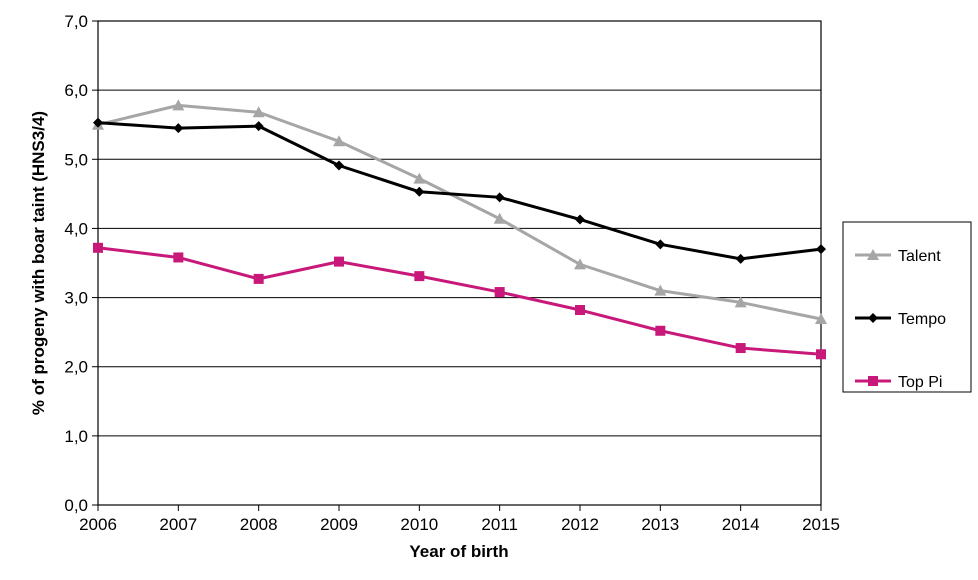  Describe the element at coordinates (741, 524) in the screenshot. I see `x-tick-label: 2014` at that location.